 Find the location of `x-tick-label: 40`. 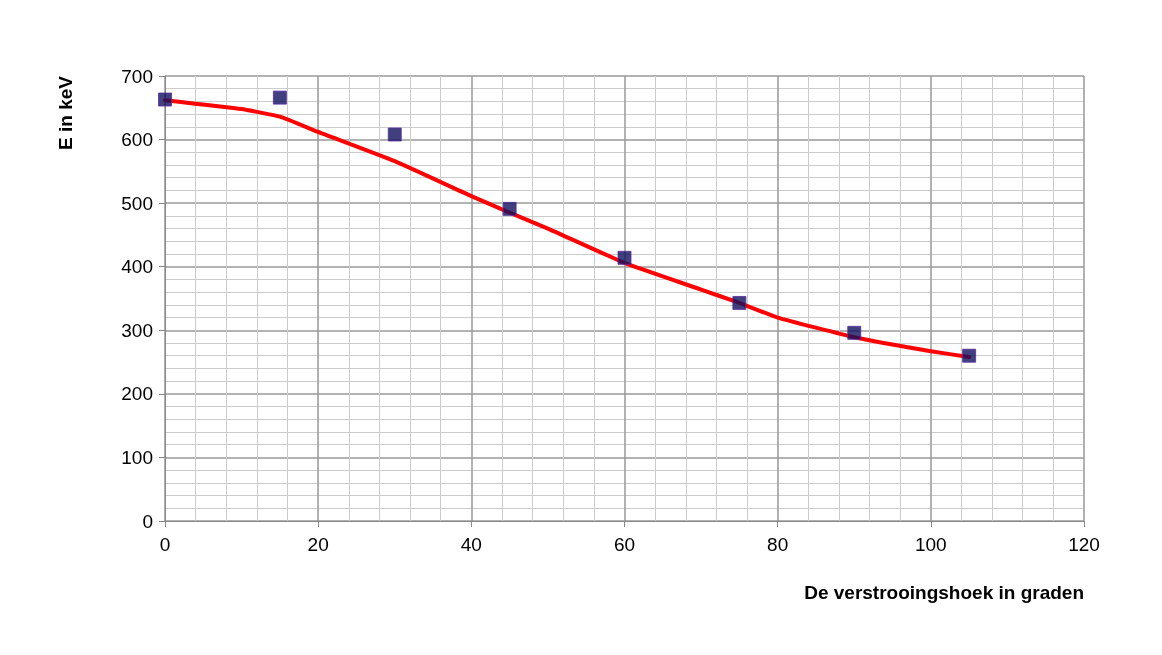

x-tick-label: 40 is located at coordinates (471, 544).